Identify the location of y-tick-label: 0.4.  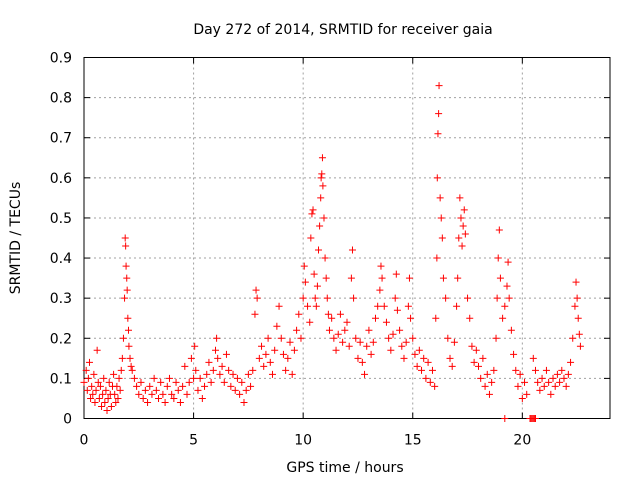
(61, 259).